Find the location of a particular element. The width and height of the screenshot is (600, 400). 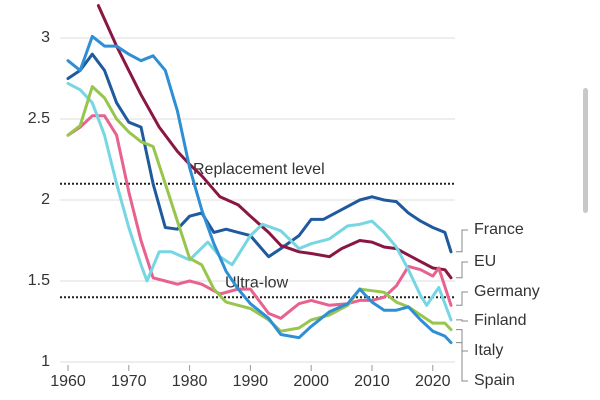

reference-label: Ultra-low is located at coordinates (257, 282).